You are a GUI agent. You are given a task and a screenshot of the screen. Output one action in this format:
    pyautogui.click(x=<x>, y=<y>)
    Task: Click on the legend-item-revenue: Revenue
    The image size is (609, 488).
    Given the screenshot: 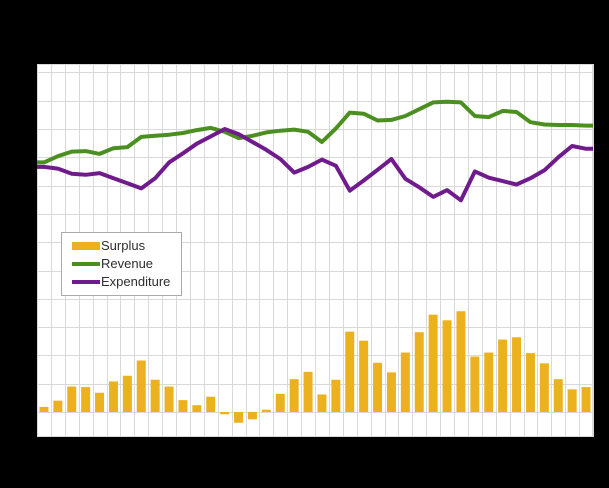 What is the action you would take?
    pyautogui.click(x=123, y=264)
    